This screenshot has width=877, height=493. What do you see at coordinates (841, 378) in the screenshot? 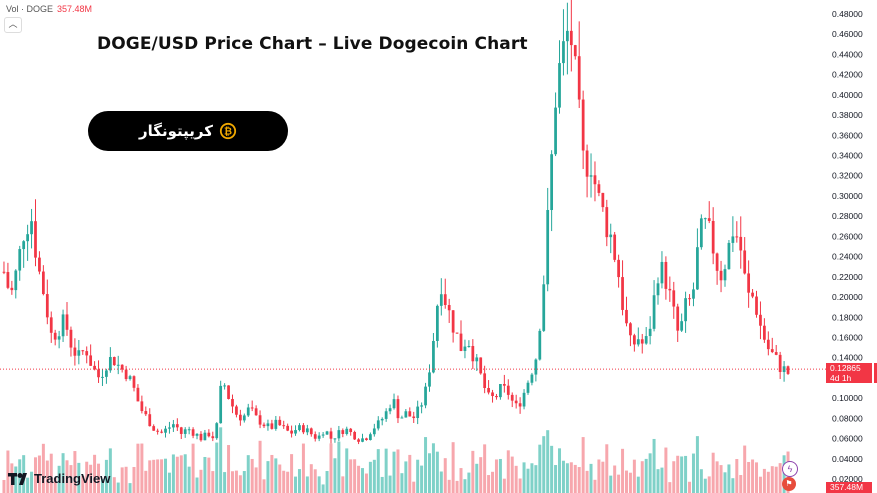
I see `candle-countdown: 4d 1h` at bounding box center [841, 378].